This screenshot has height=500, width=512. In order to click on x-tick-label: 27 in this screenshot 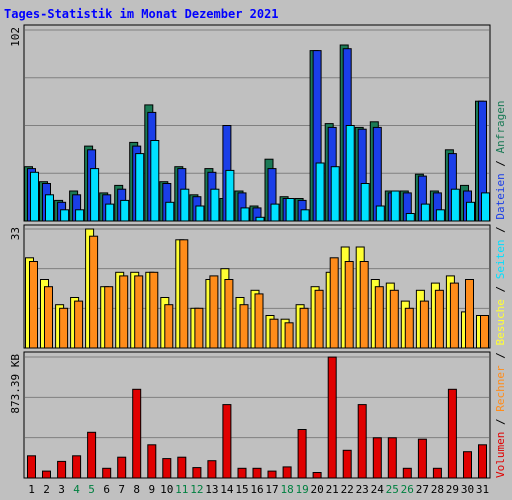, I will do `click(422, 489)`.